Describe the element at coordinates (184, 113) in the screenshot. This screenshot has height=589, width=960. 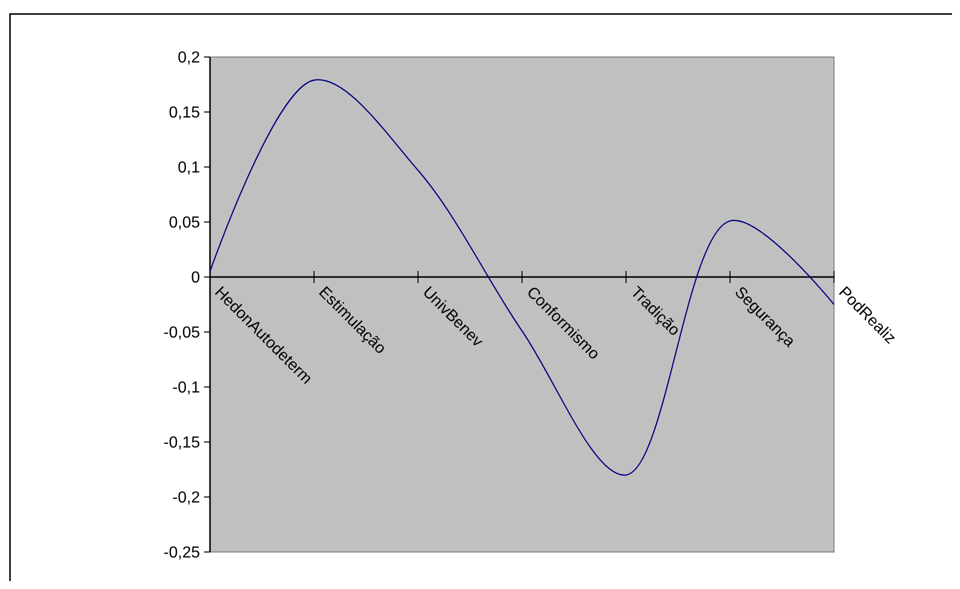
I see `y-tick-label: 0,15` at that location.